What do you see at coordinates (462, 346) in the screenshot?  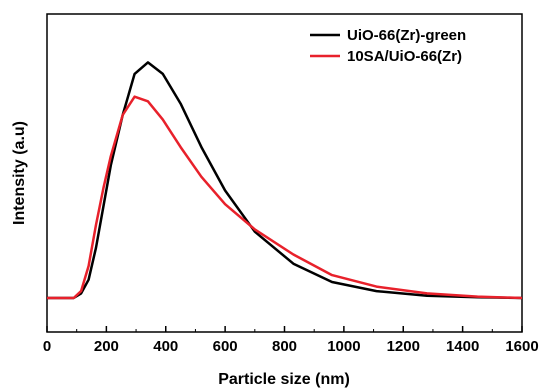 I see `x-tick-label: 1400` at bounding box center [462, 346].